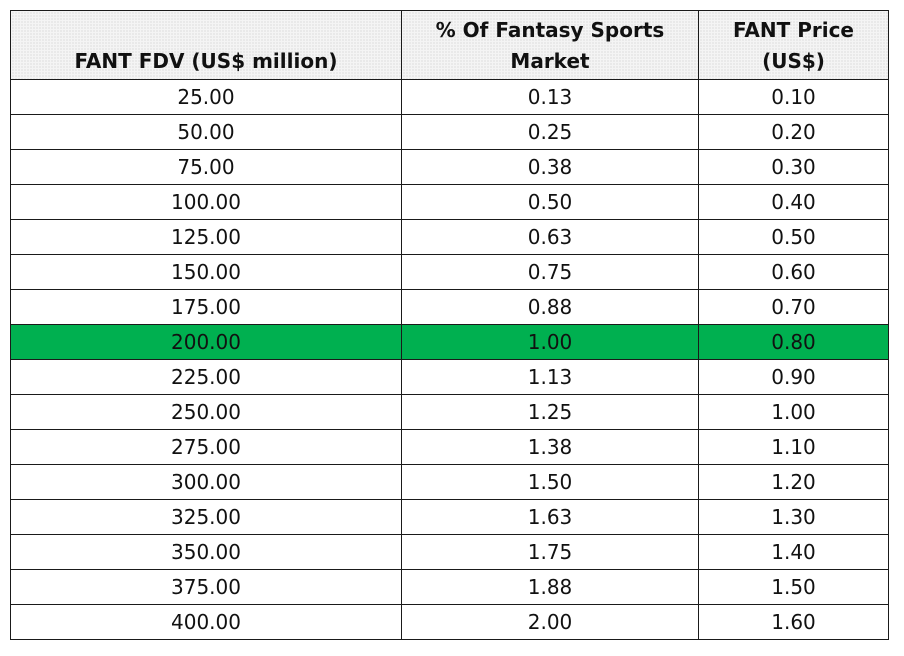 The width and height of the screenshot is (904, 656). Describe the element at coordinates (550, 377) in the screenshot. I see `cell-market-share: 1.13` at that location.